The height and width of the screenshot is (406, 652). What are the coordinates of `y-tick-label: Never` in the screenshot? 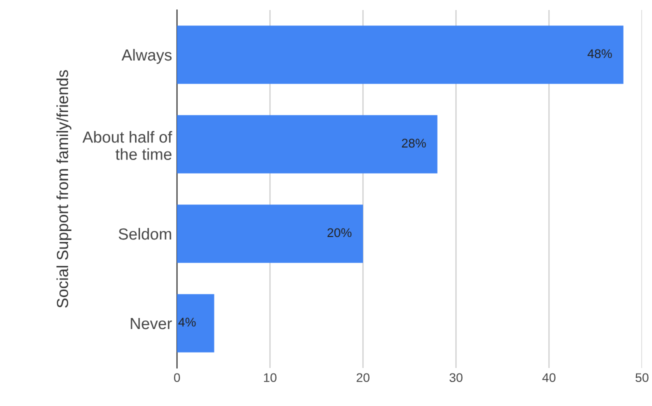 It's located at (151, 324).